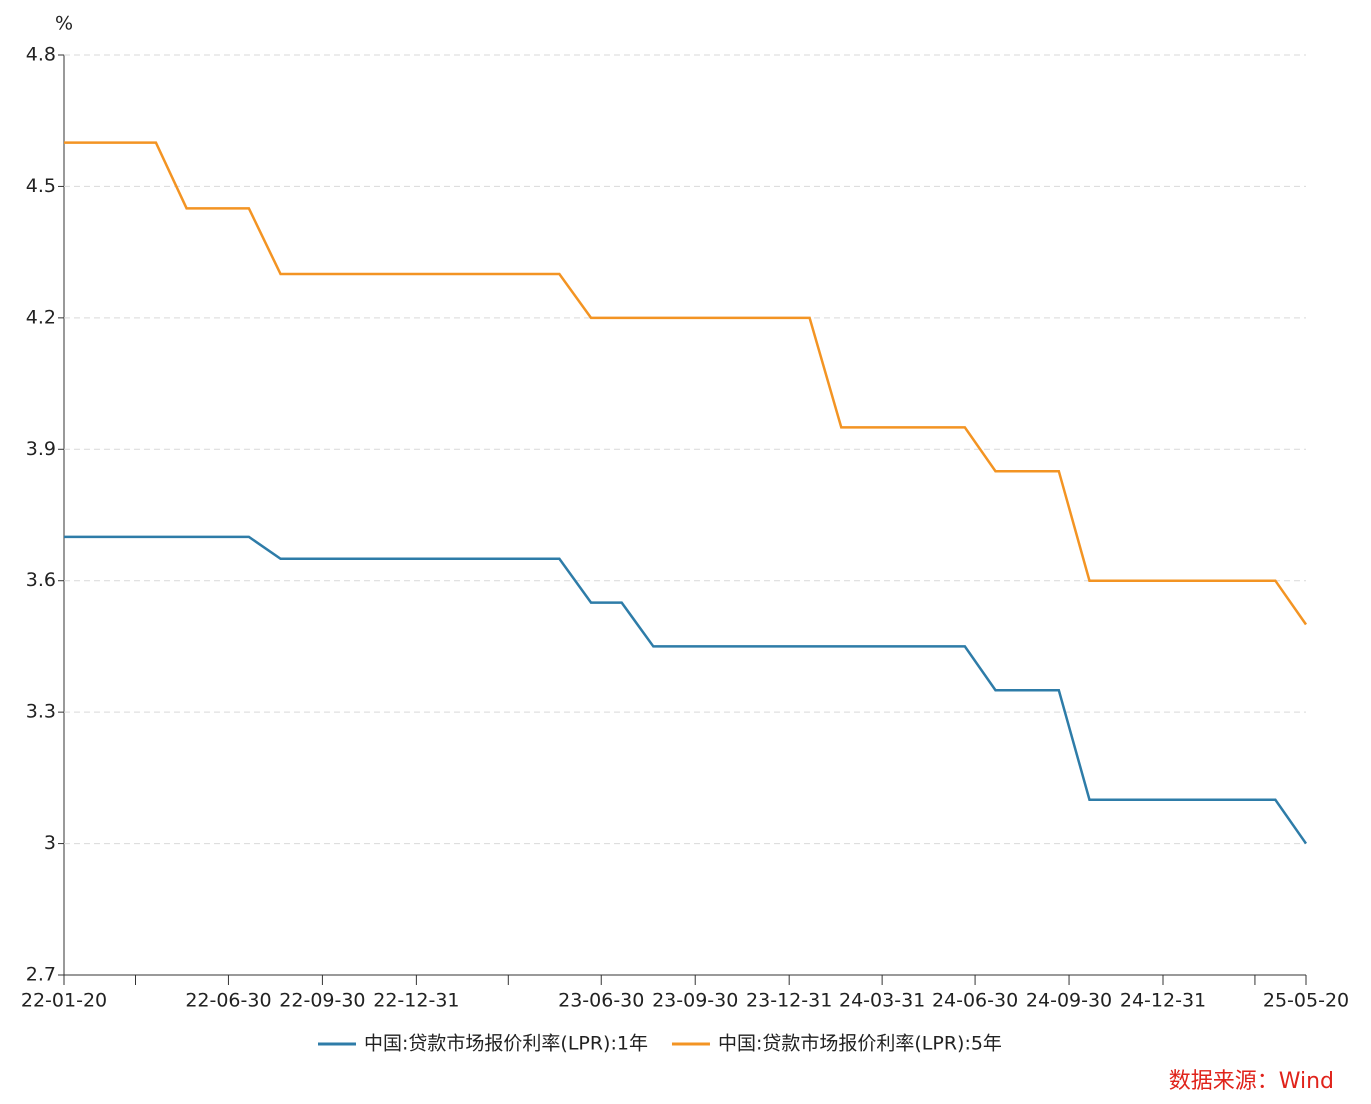 The image size is (1371, 1104). I want to click on x-tick-label: 23-06-30, so click(601, 1001).